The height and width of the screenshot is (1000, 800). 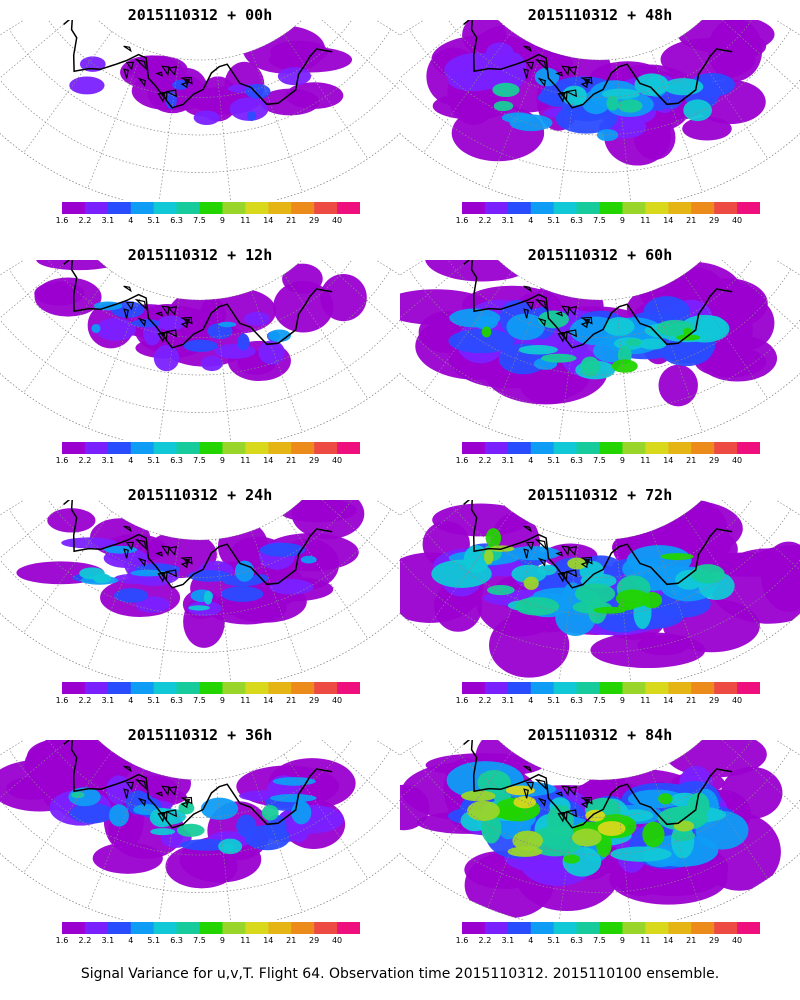 I want to click on colorbar-tick-label: 1.6, so click(x=62, y=940).